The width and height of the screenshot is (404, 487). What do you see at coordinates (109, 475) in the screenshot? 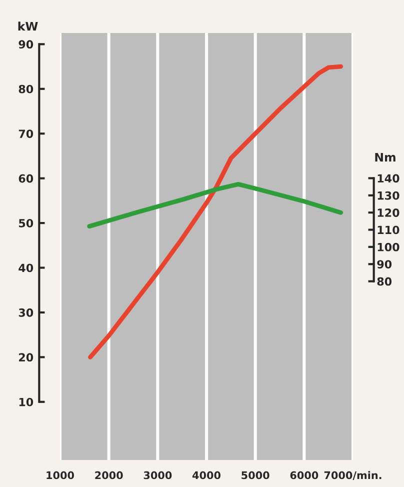
I see `x-tick-label: 2000` at bounding box center [109, 475].